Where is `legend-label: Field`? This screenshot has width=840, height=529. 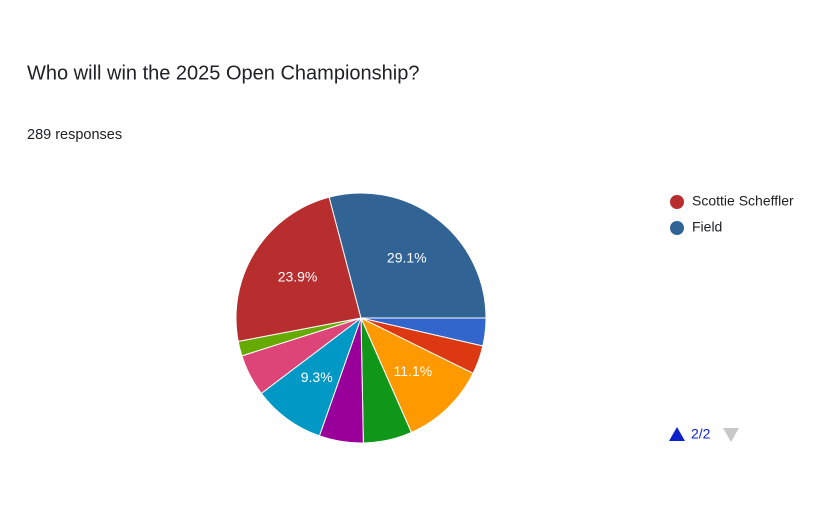 legend-label: Field is located at coordinates (707, 227).